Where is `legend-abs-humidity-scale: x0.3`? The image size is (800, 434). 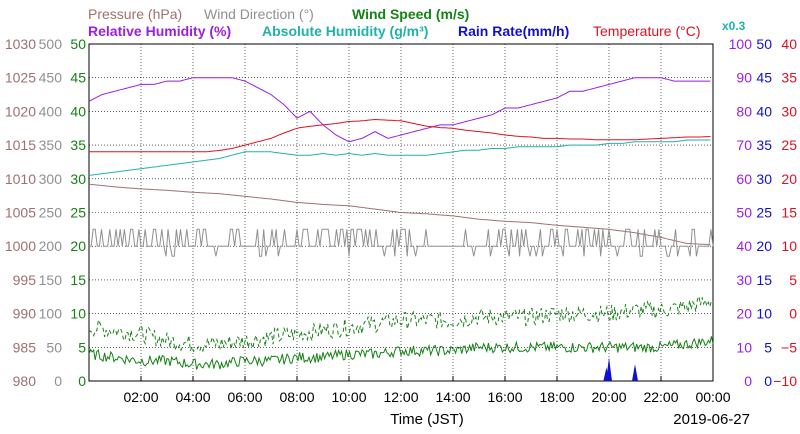 legend-abs-humidity-scale: x0.3 is located at coordinates (734, 26).